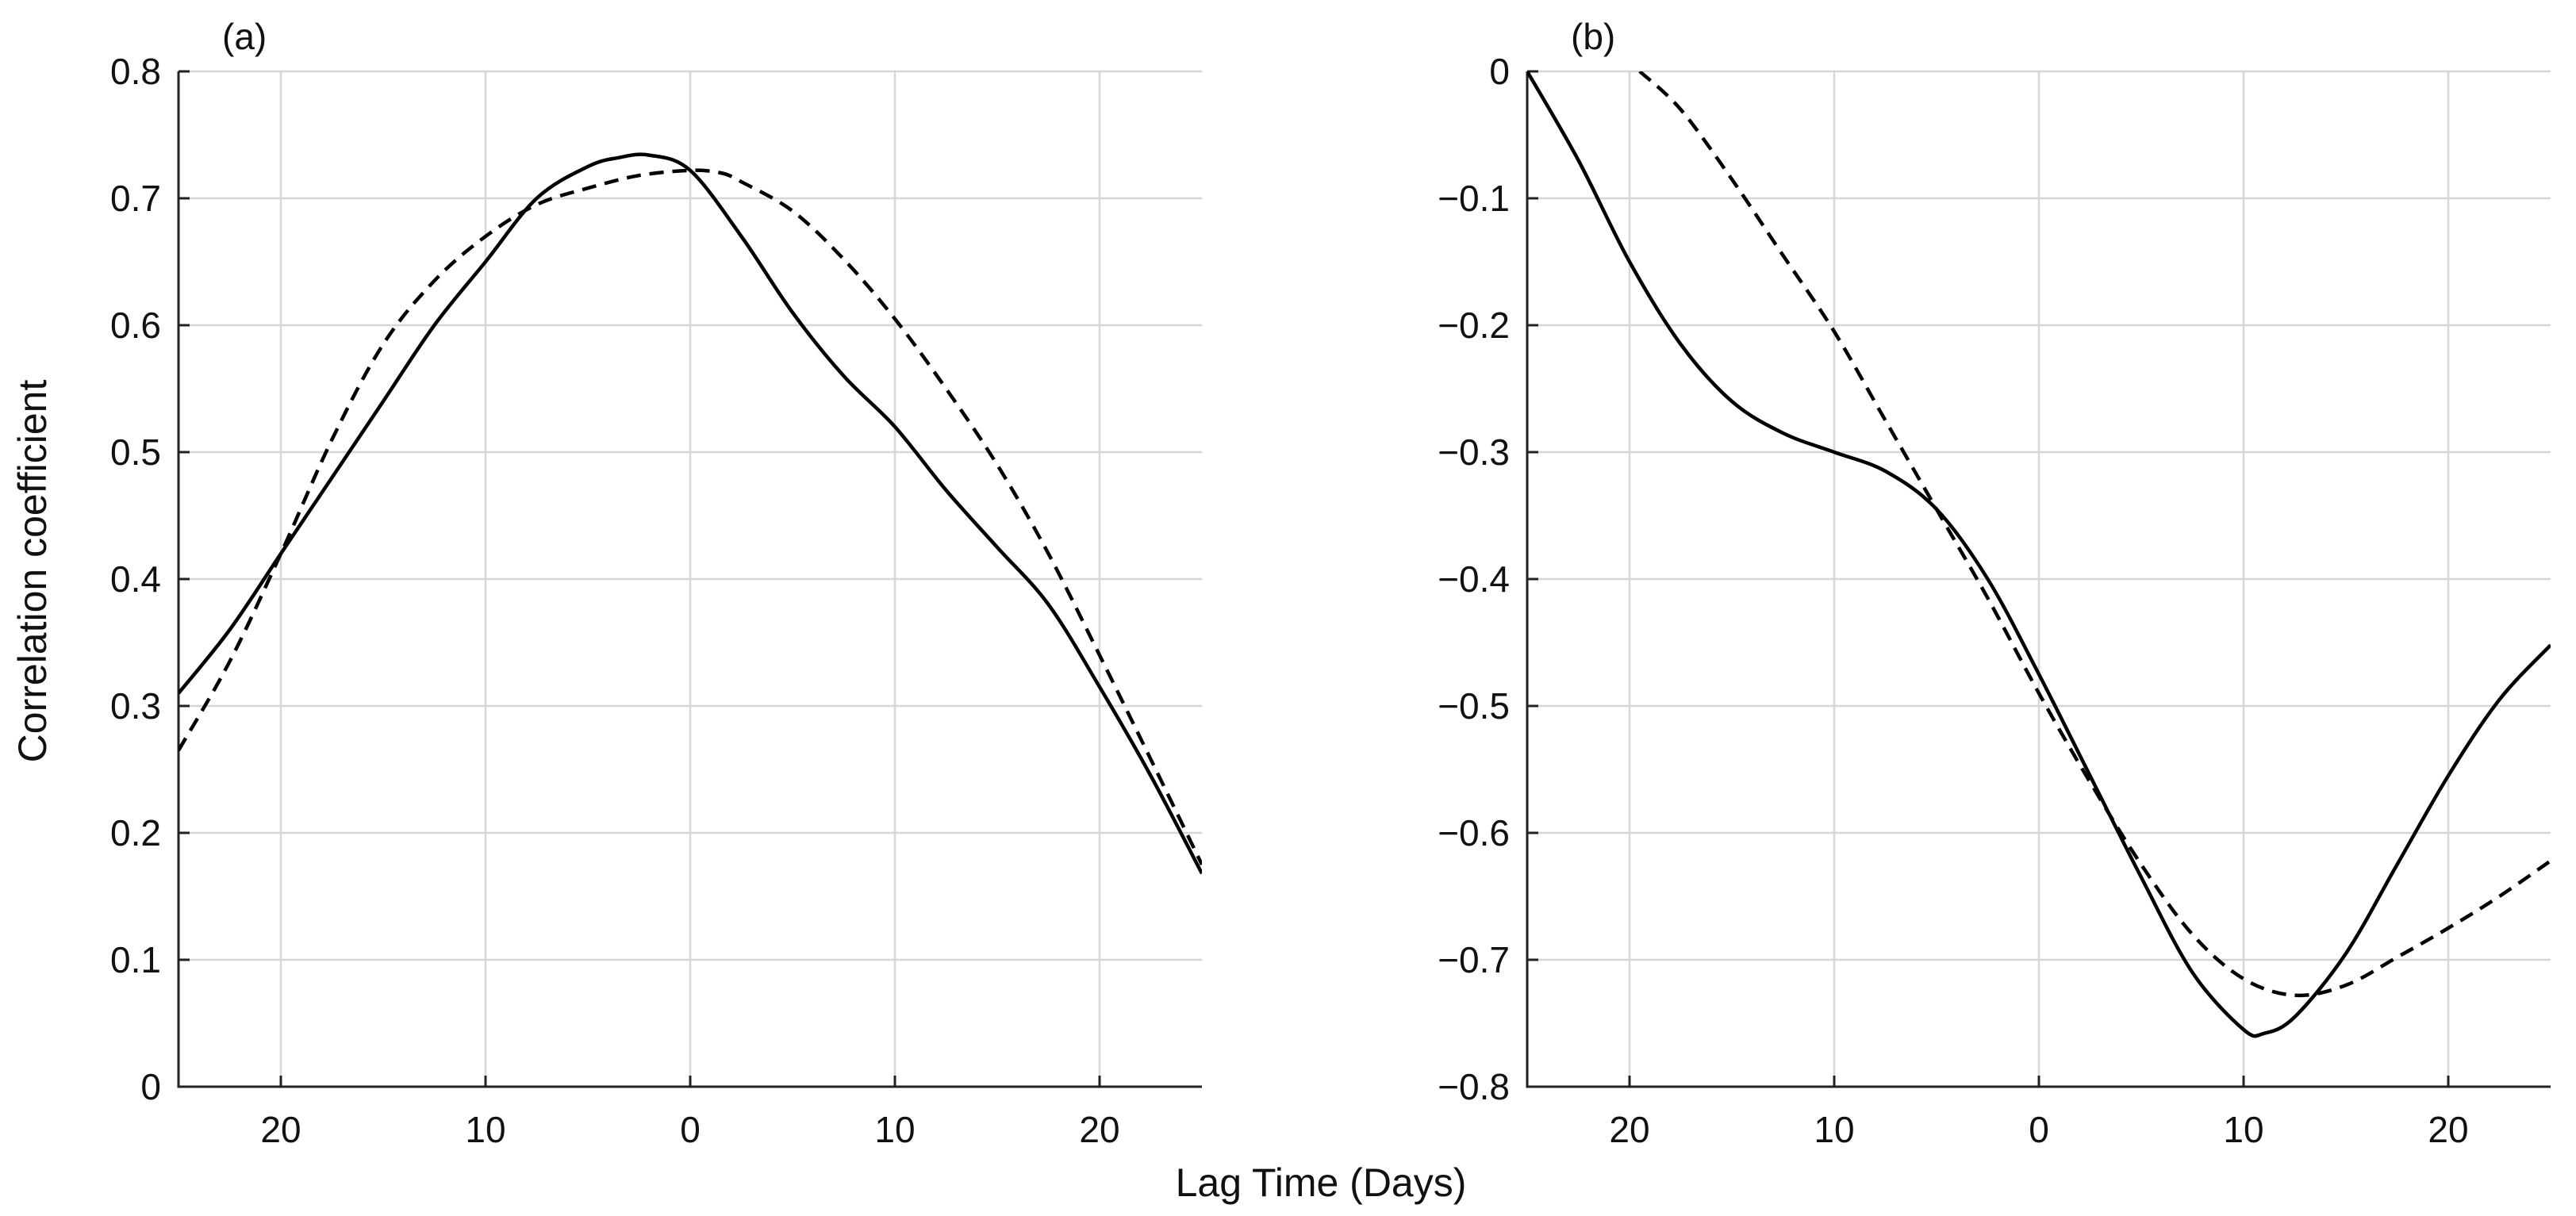 Image resolution: width=2576 pixels, height=1216 pixels. I want to click on y-tick-label: −0.1, so click(1474, 198).